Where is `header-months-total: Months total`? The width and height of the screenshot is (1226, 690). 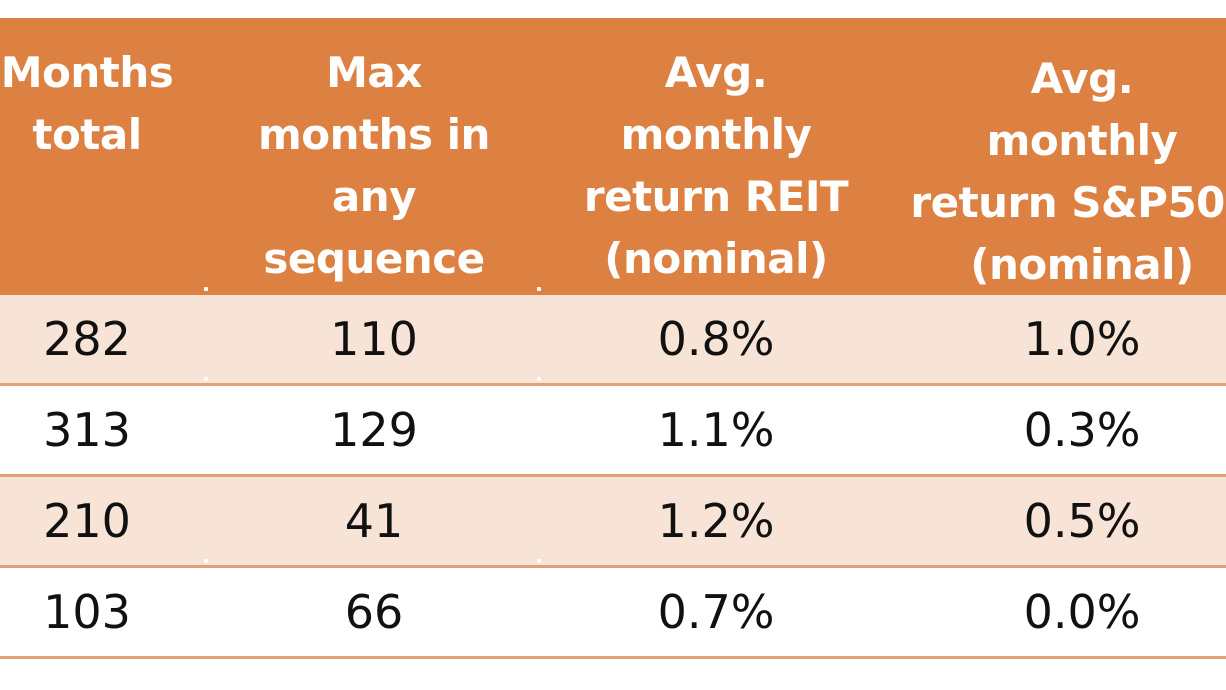 header-months-total: Months total is located at coordinates (104, 156).